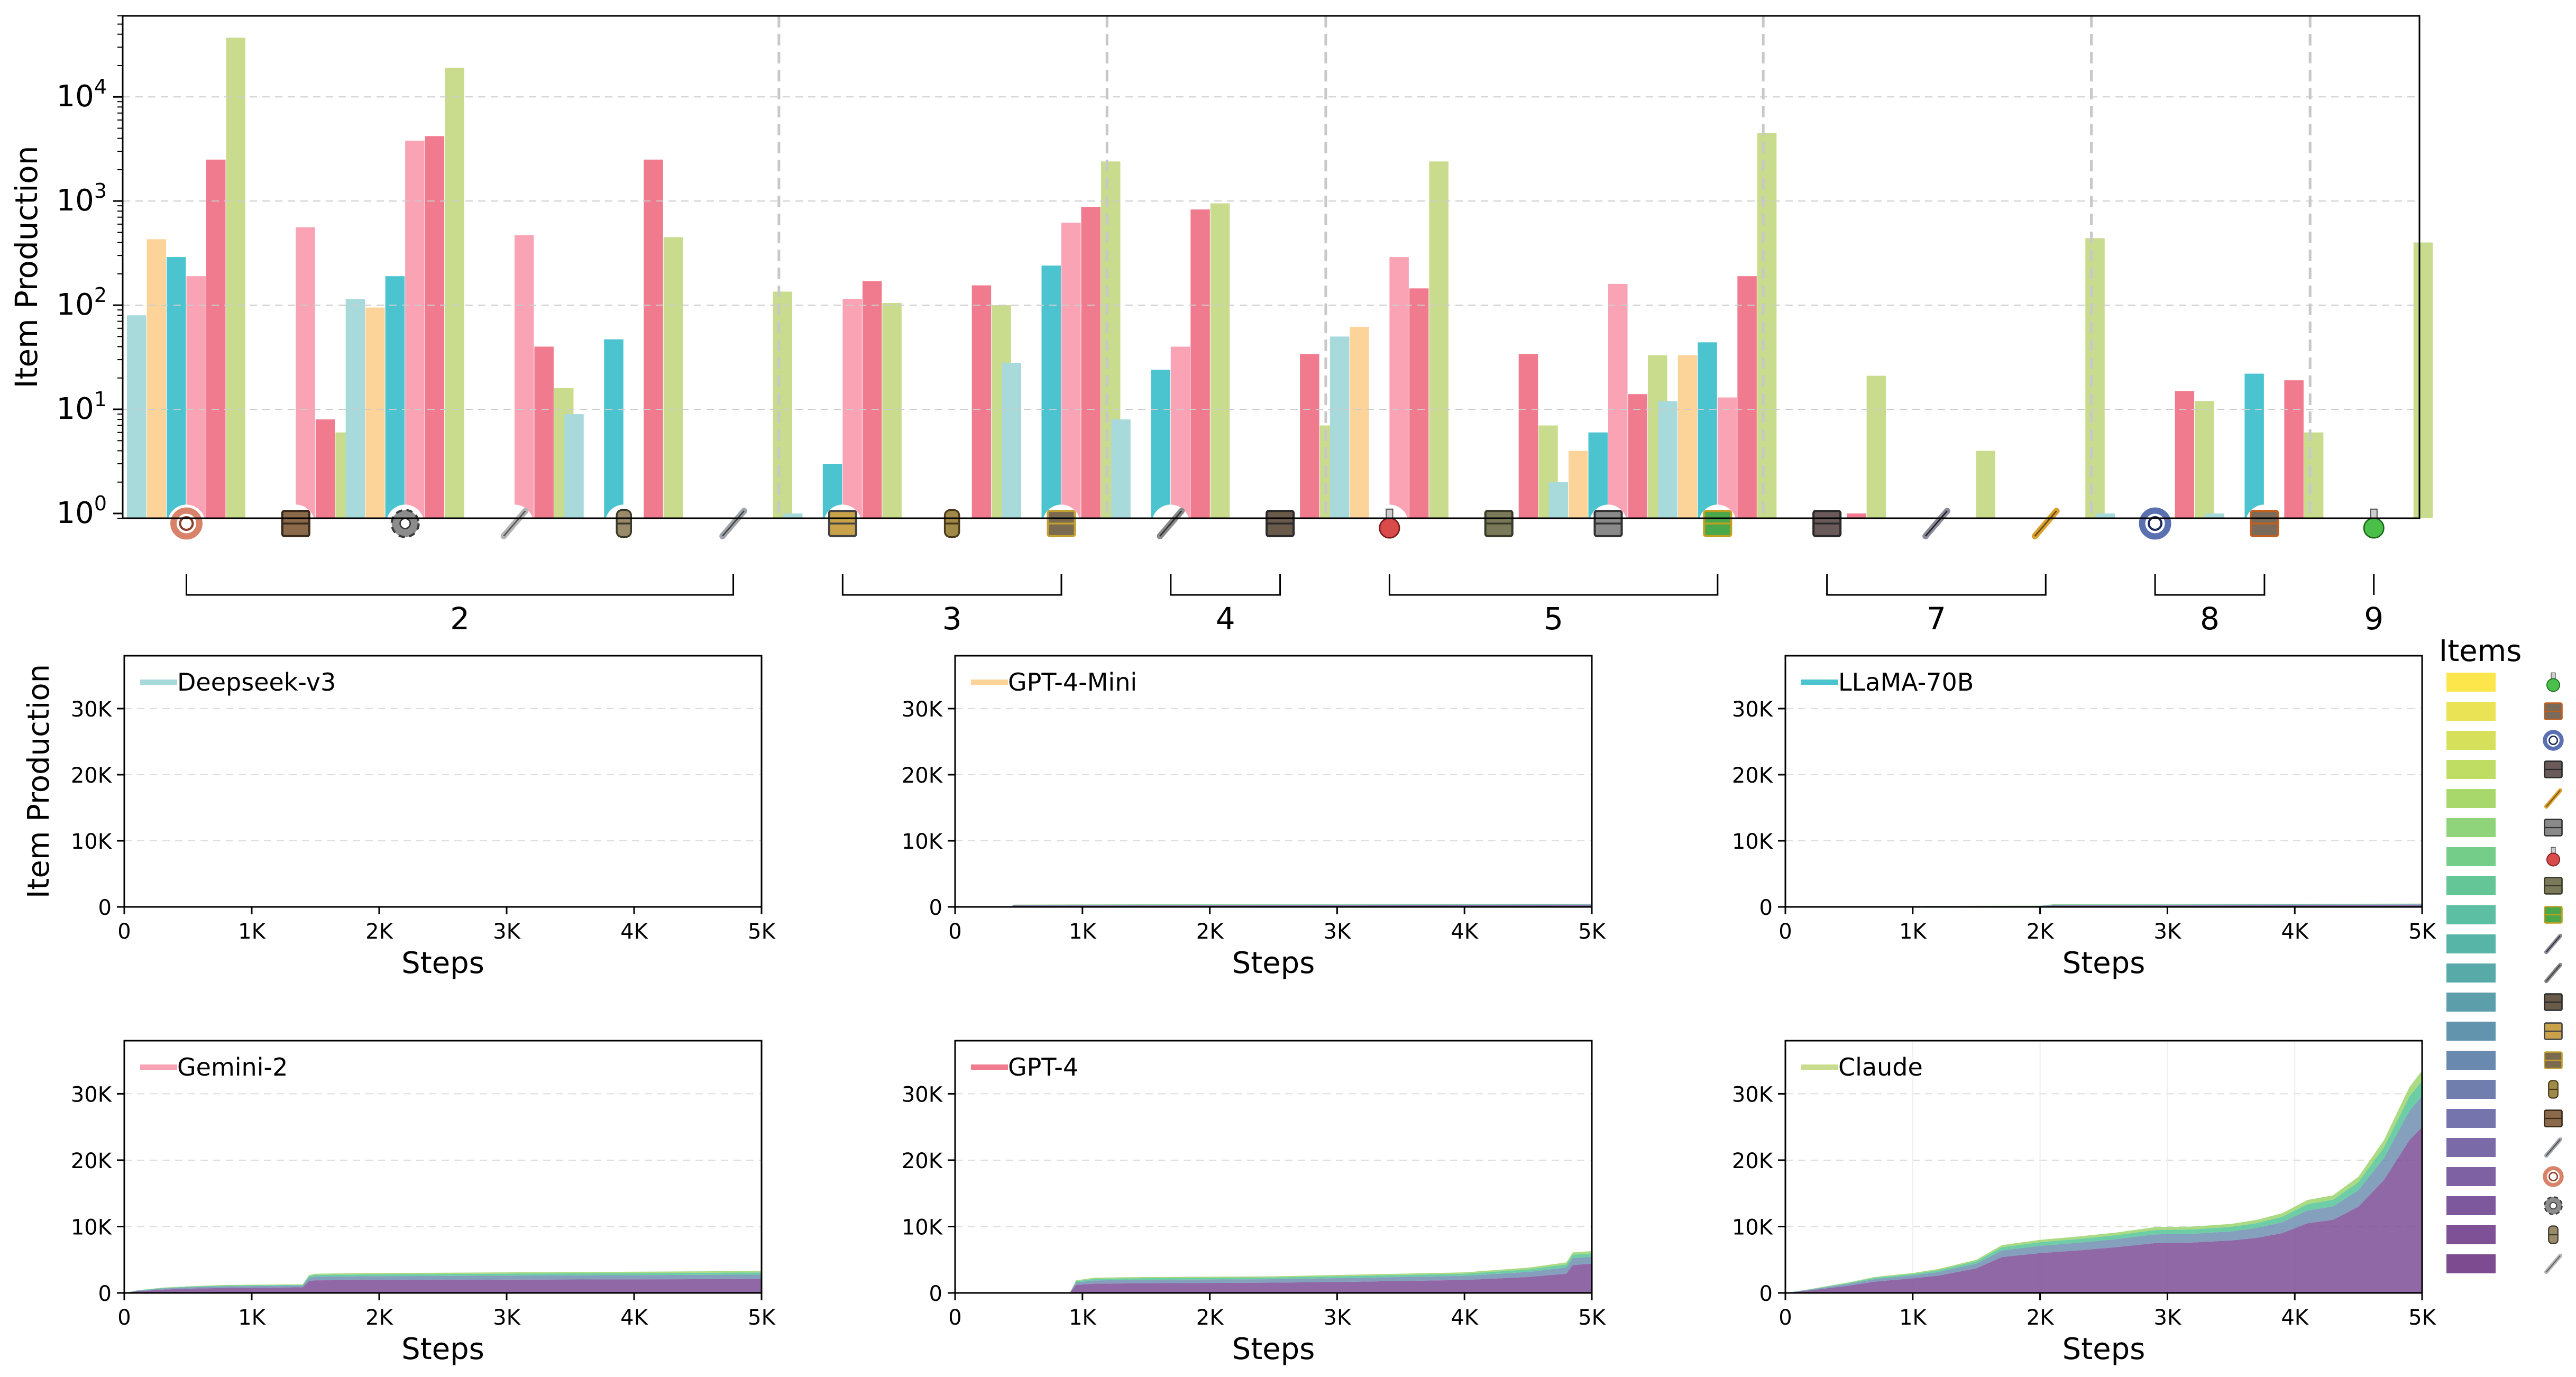 This screenshot has width=2576, height=1377. I want to click on bar-GPT-4-lab, so click(1857, 515).